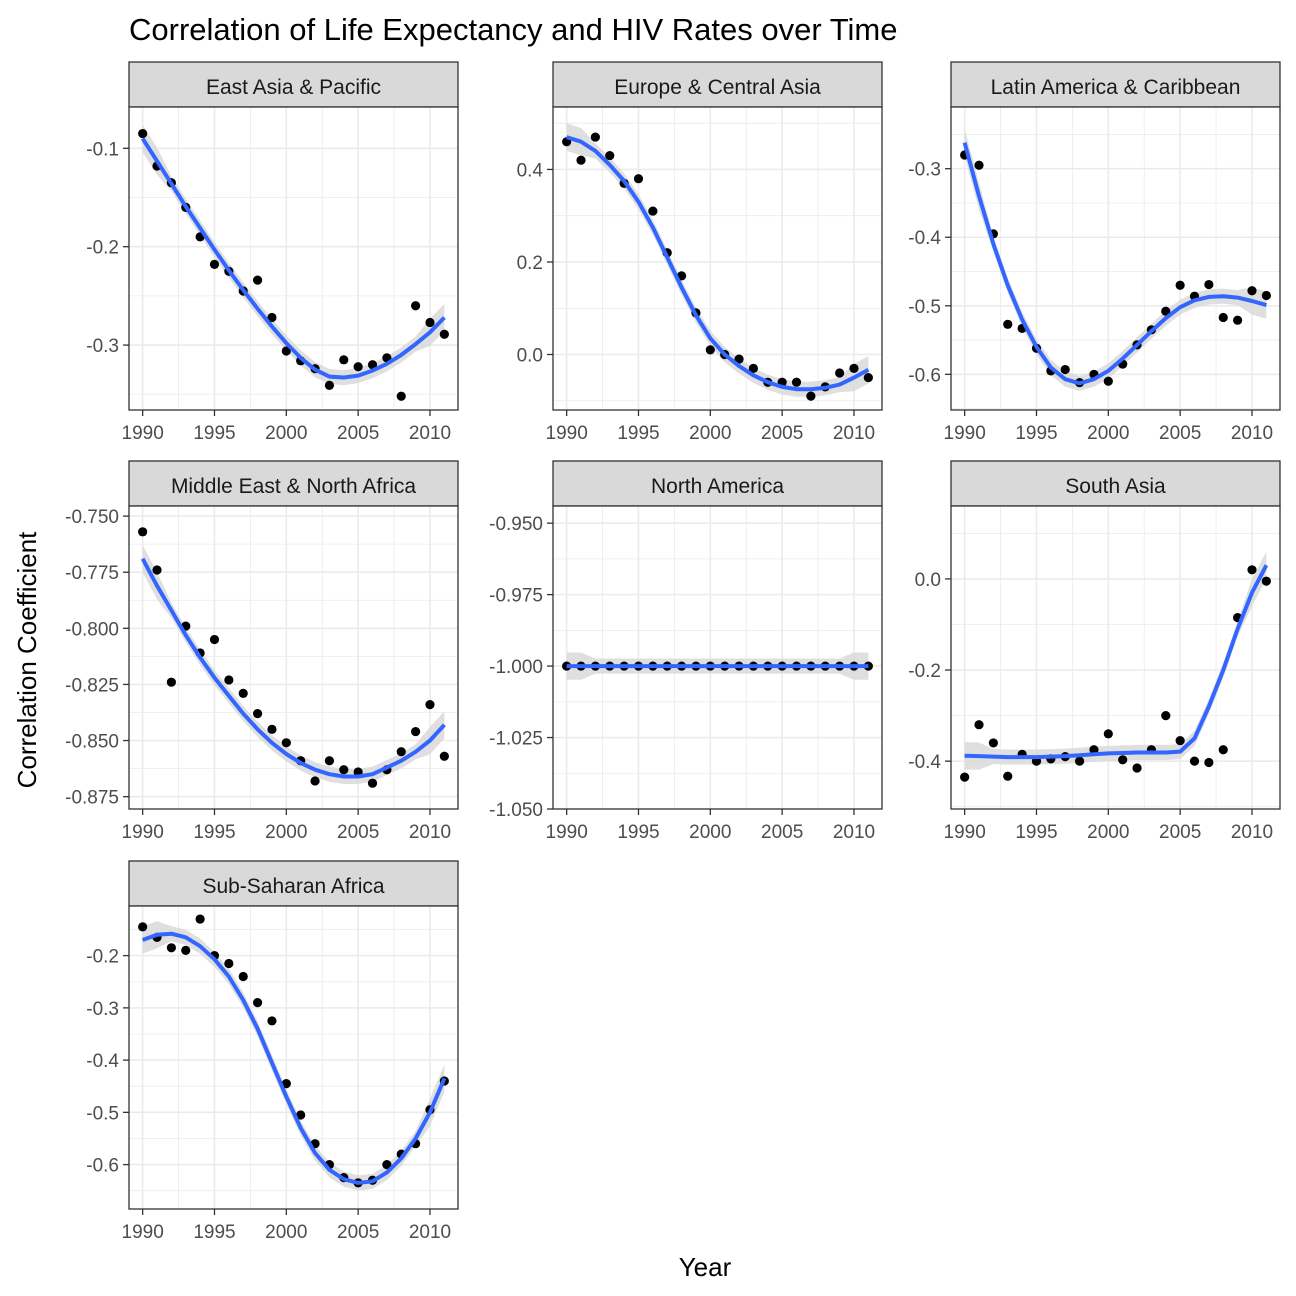  I want to click on y-tick-label: -0.975, so click(516, 596).